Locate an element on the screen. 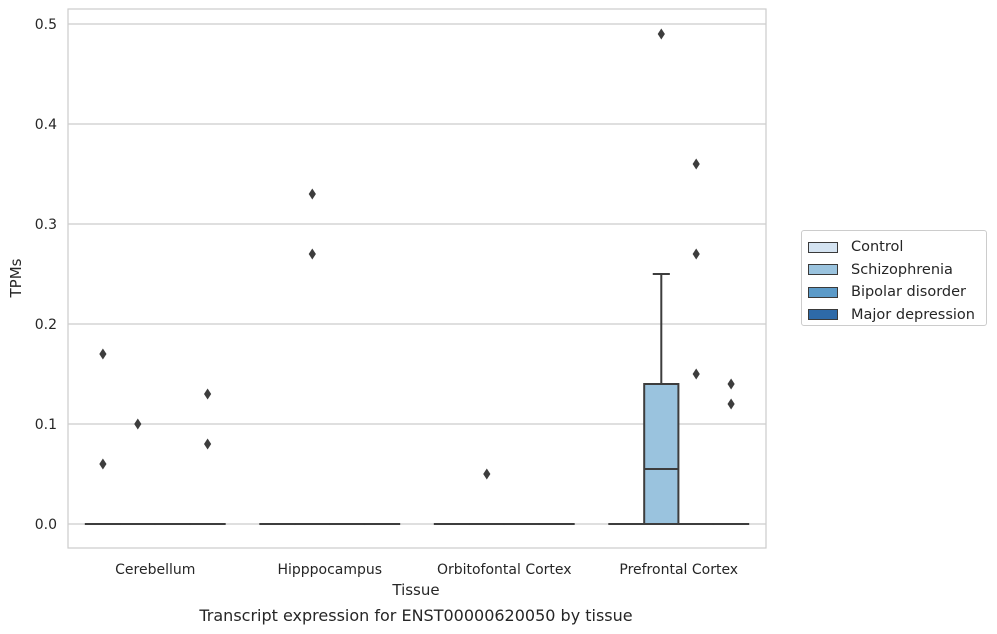 The width and height of the screenshot is (997, 634). legend-label: Control is located at coordinates (877, 247).